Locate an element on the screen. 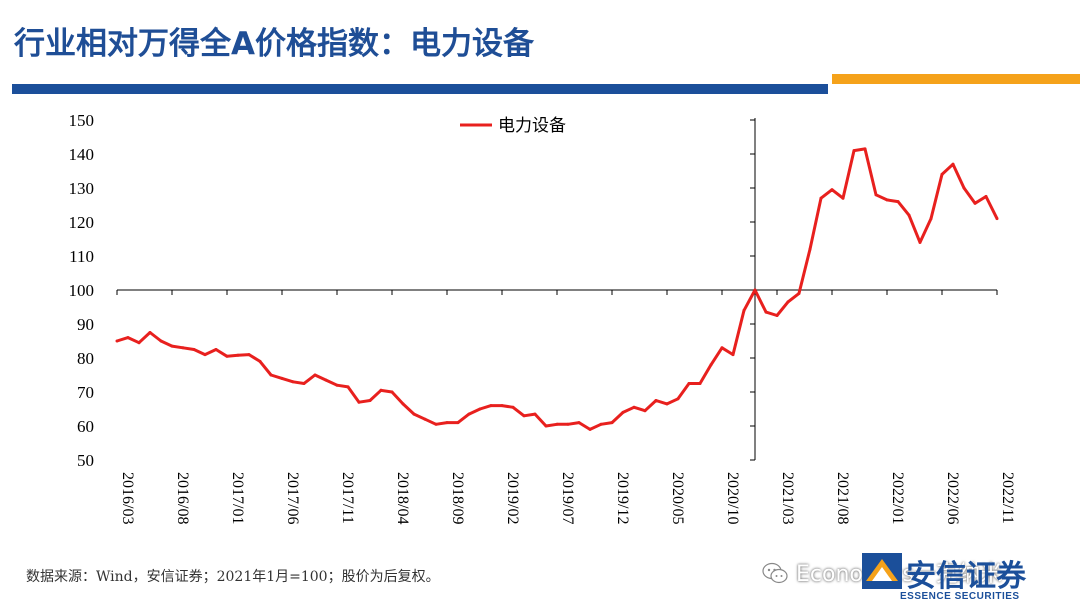  x-tick-label: 2021/08 is located at coordinates (842, 498).